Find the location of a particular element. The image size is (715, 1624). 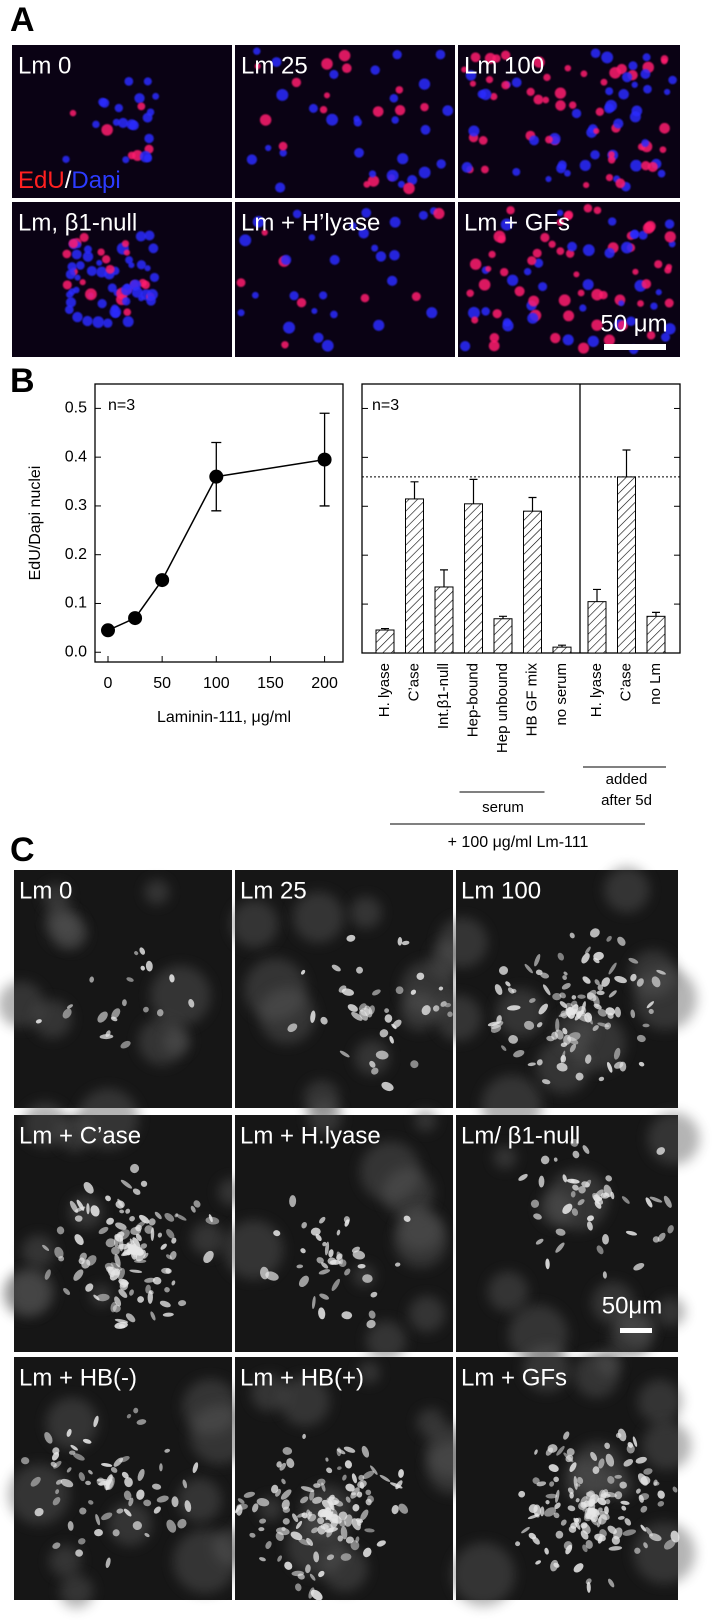

stain-part: Dapi is located at coordinates (95, 180).